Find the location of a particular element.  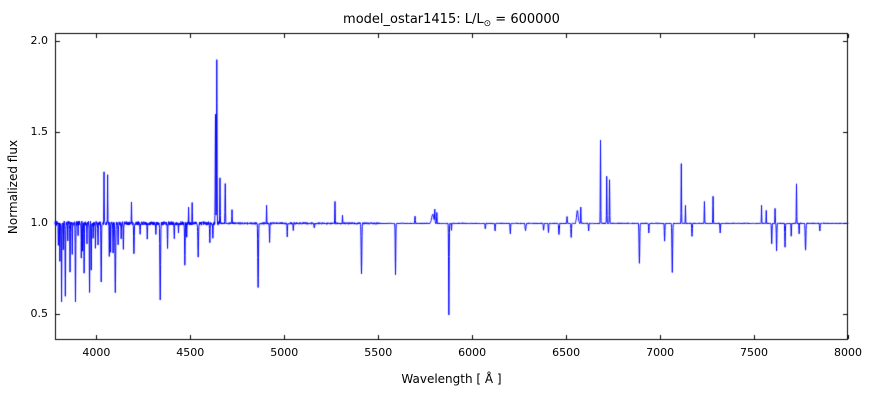

x-tick-label: 5500 is located at coordinates (378, 352).